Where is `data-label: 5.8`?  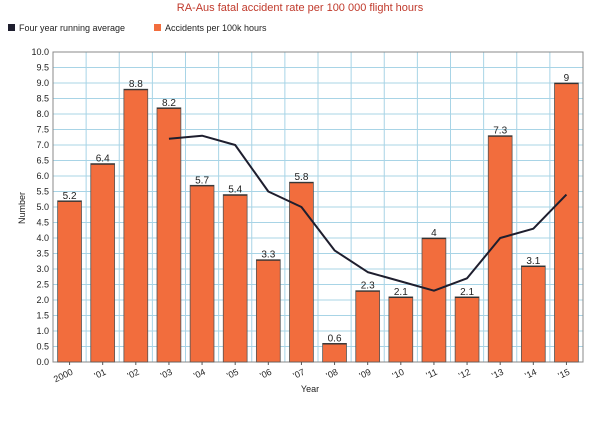
data-label: 5.8 is located at coordinates (301, 177).